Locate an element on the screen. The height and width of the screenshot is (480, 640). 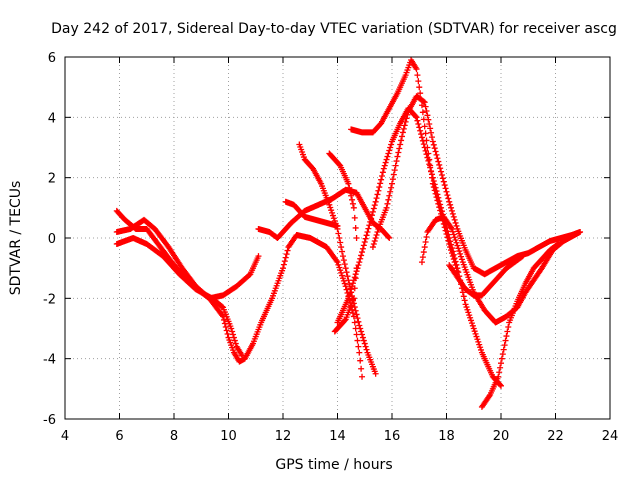
y-tick-label: 6 is located at coordinates (52, 58).